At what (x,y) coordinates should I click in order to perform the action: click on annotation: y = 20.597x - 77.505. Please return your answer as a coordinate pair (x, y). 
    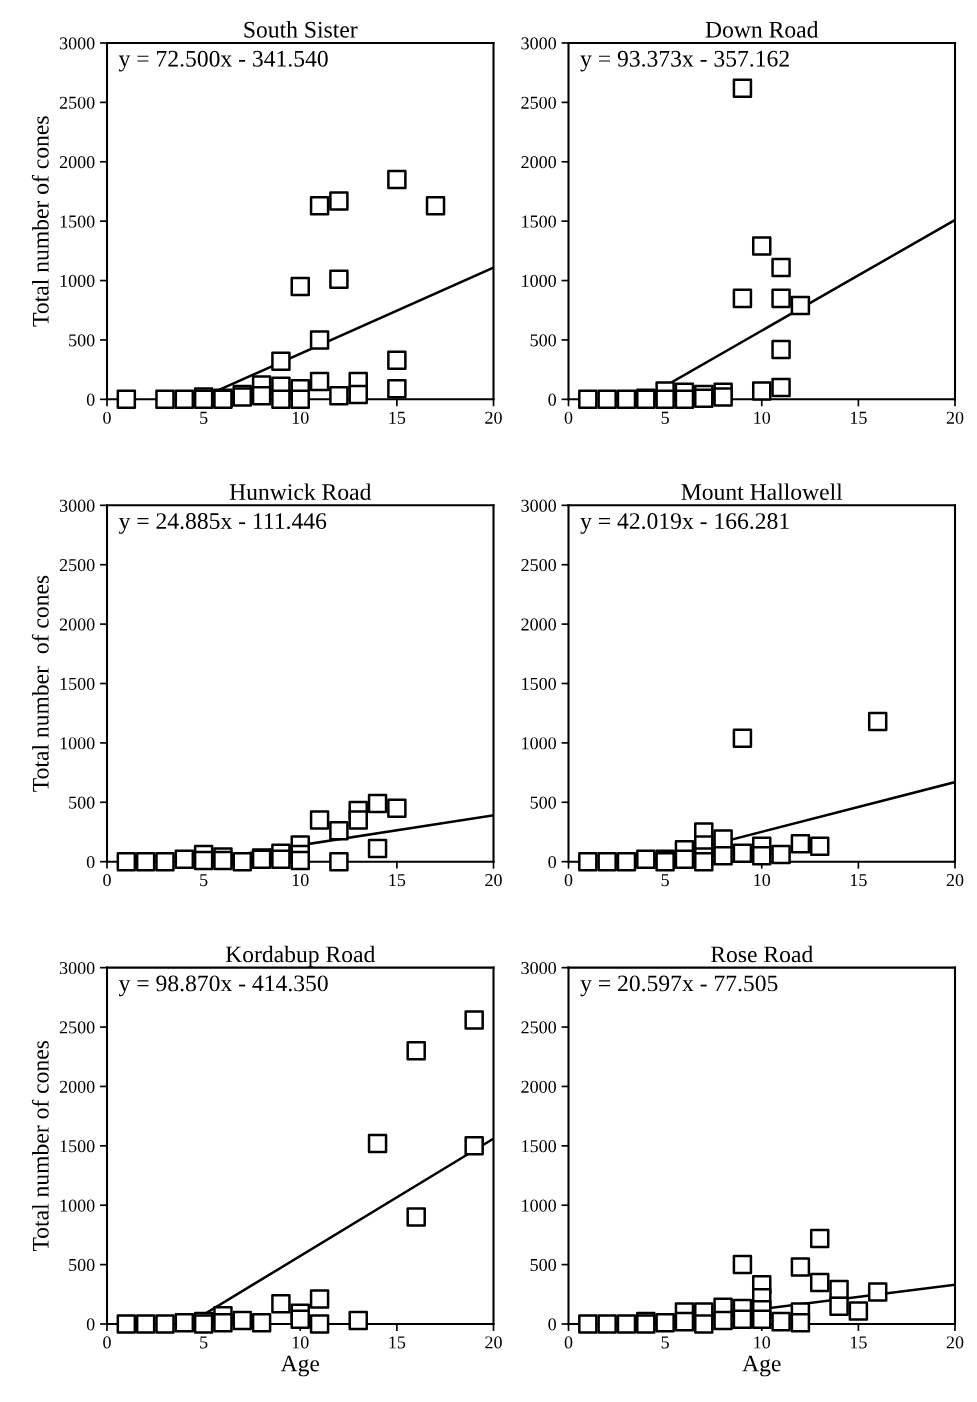
    Looking at the image, I should click on (679, 986).